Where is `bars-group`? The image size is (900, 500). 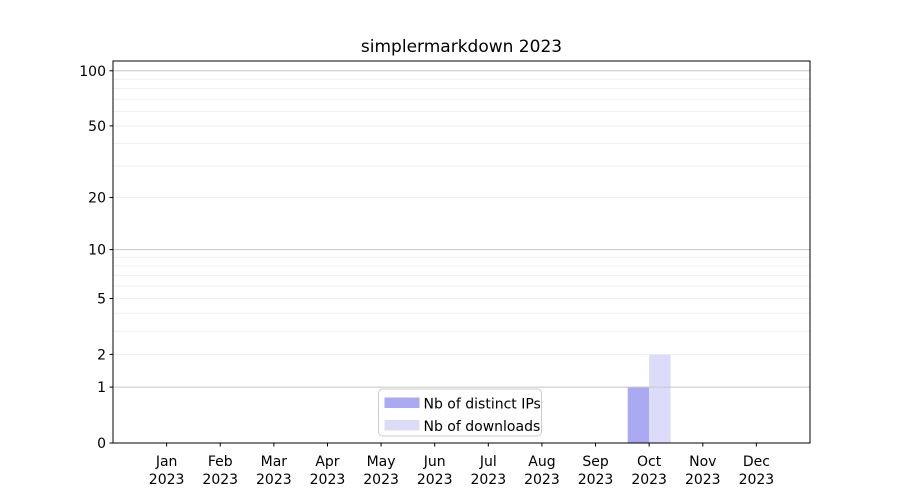
bars-group is located at coordinates (649, 398).